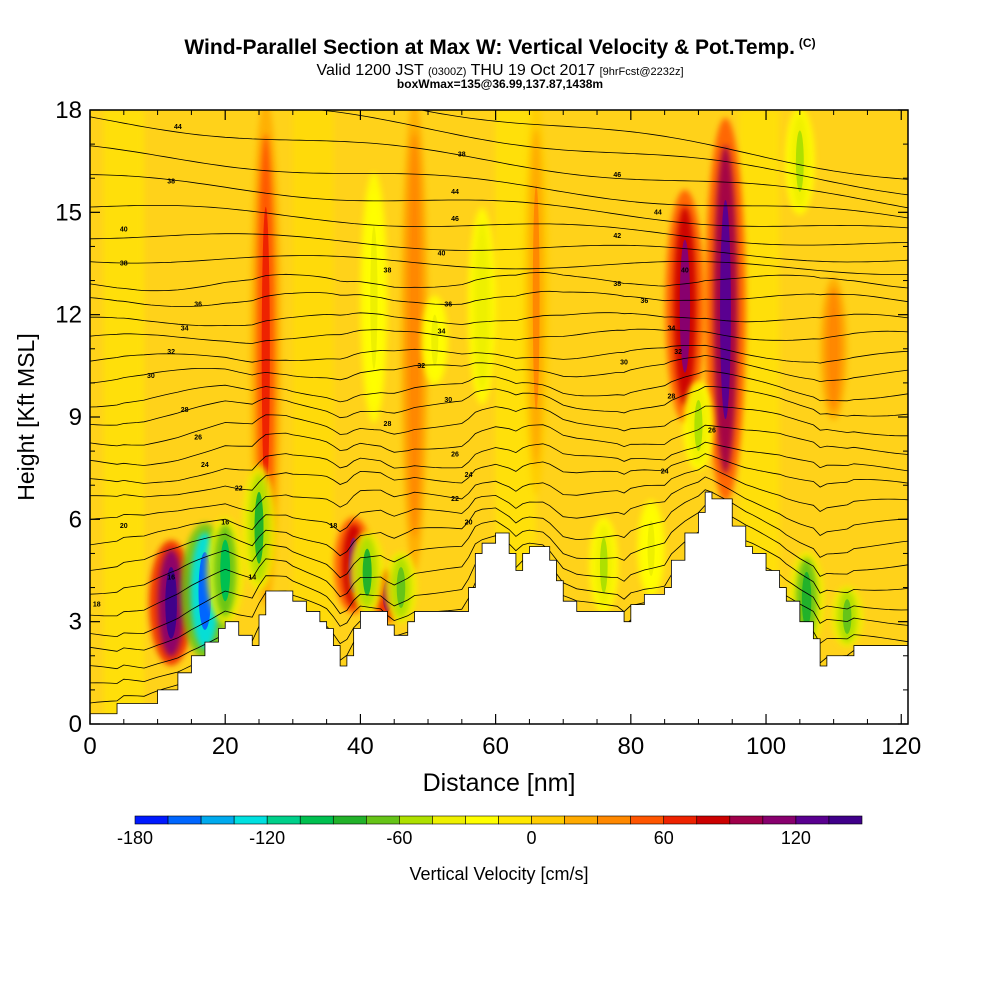  What do you see at coordinates (124, 417) in the screenshot?
I see `weak-motion-band` at bounding box center [124, 417].